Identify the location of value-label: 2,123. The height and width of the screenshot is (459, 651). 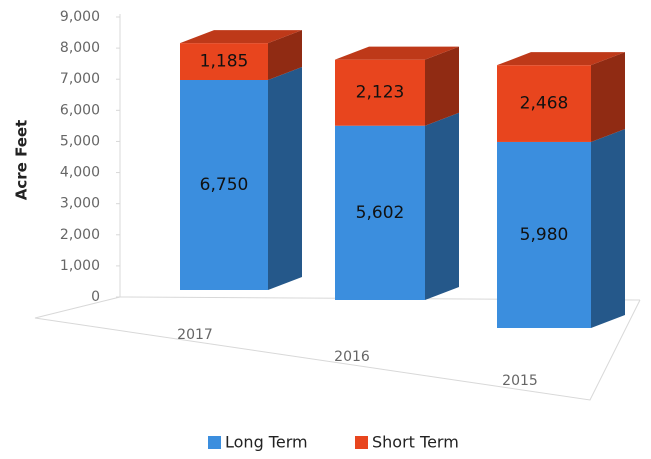
(380, 93).